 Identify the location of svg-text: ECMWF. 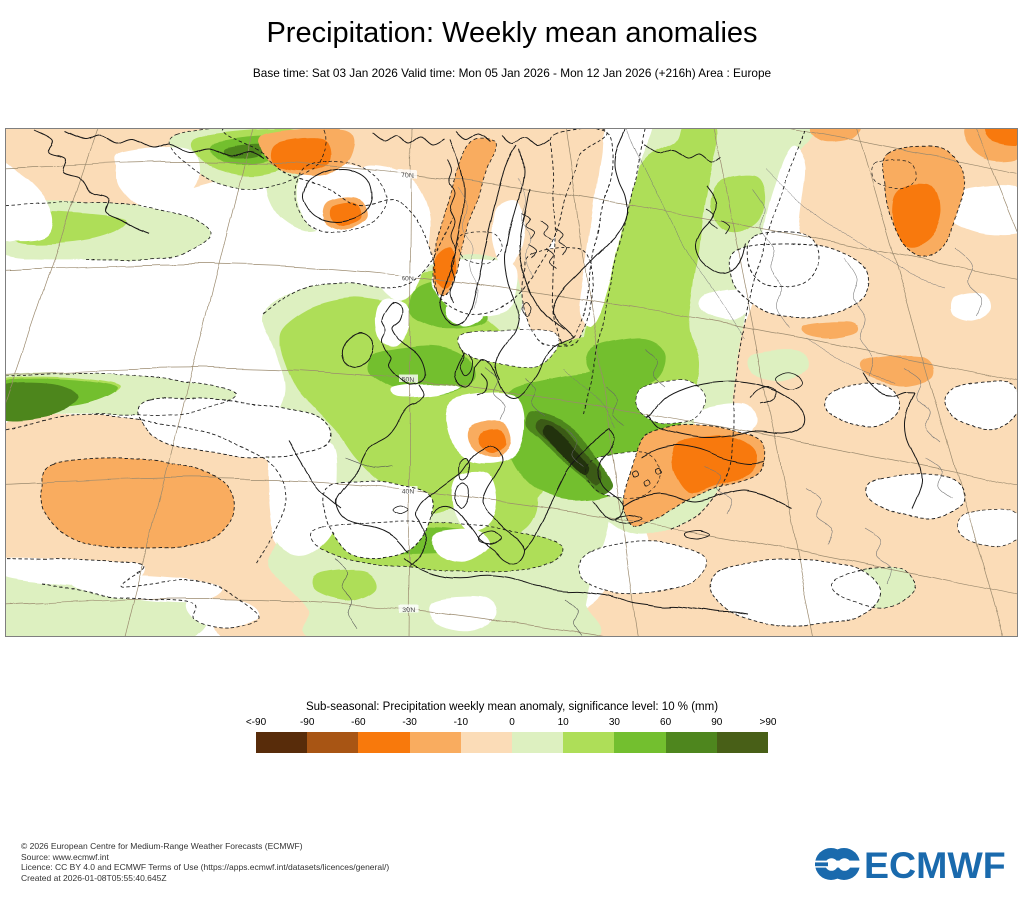
(935, 864).